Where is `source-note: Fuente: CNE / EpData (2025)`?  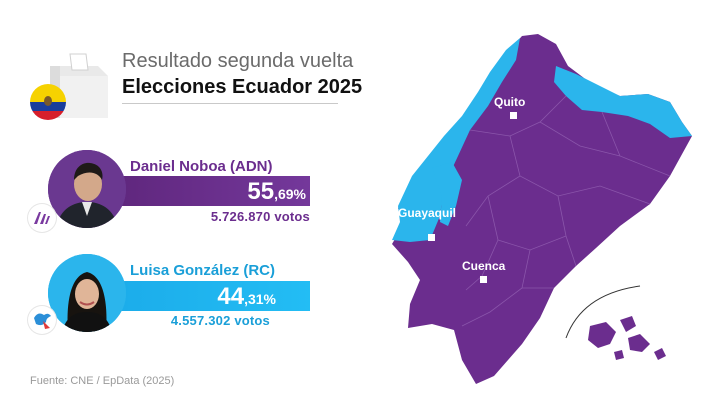 source-note: Fuente: CNE / EpData (2025) is located at coordinates (102, 381).